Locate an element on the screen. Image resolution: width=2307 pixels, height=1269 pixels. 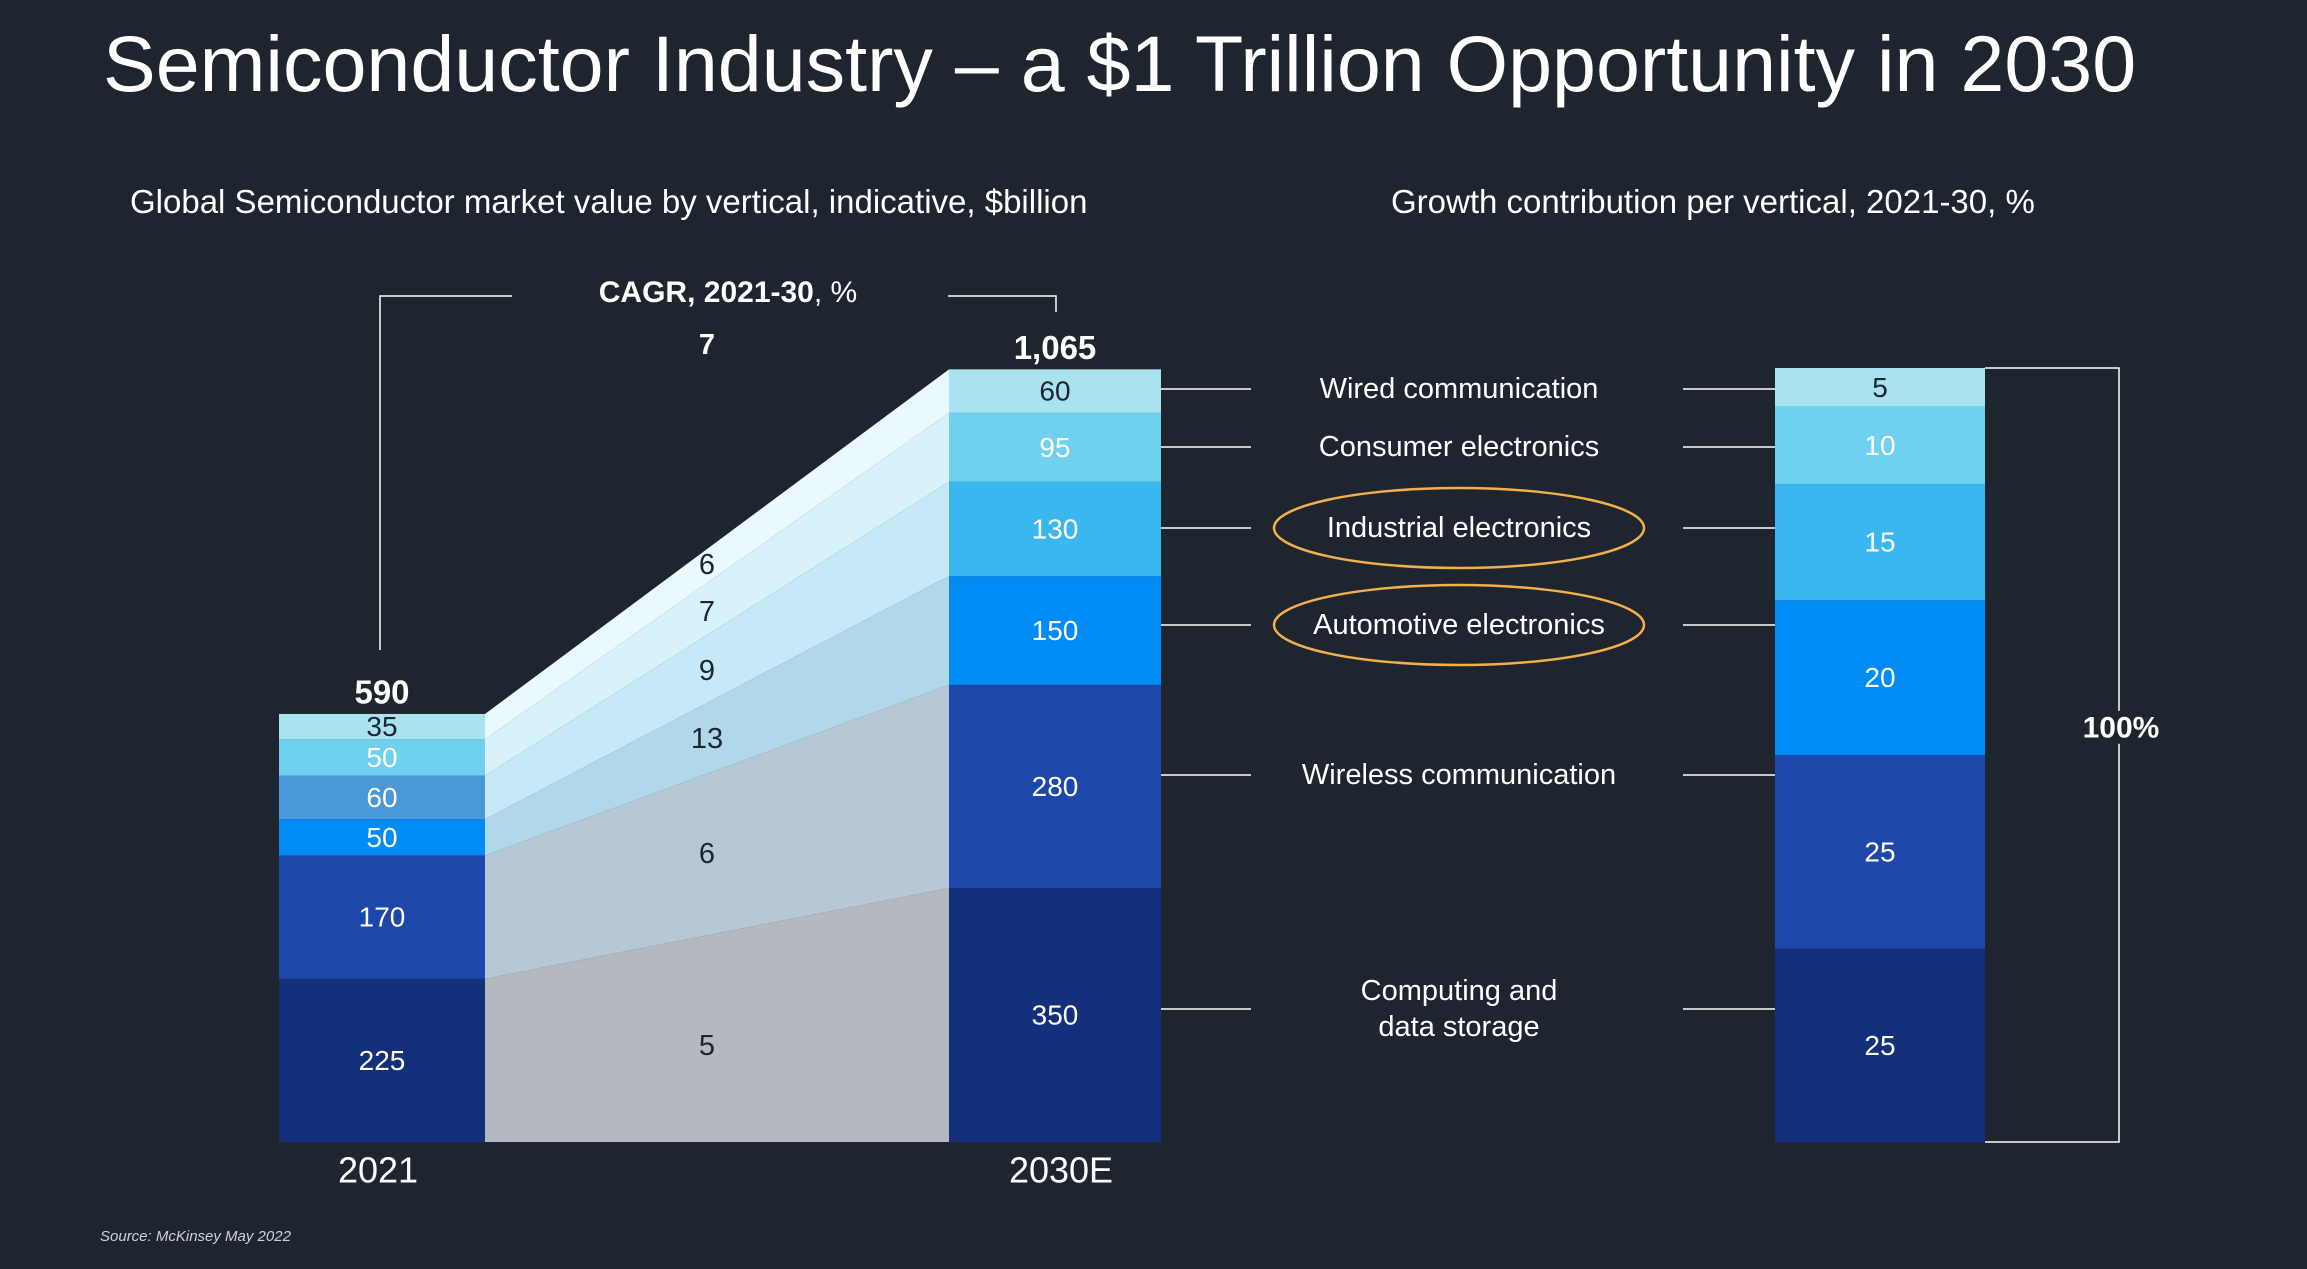
bar-2030-wired is located at coordinates (1055, 391).